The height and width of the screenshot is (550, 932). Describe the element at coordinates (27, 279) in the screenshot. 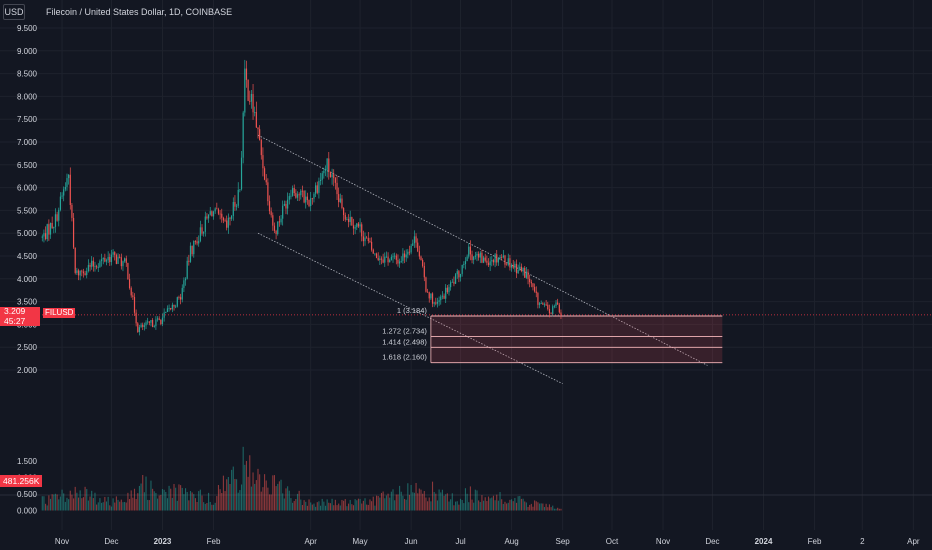

I see `price-tick-label: 4.000` at that location.